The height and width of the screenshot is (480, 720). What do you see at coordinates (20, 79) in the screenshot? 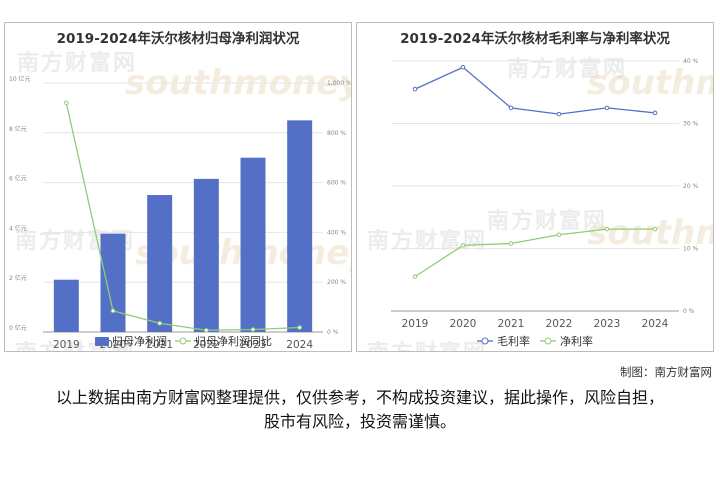
I see `y-left-tick-label: 10 亿元` at bounding box center [20, 79].